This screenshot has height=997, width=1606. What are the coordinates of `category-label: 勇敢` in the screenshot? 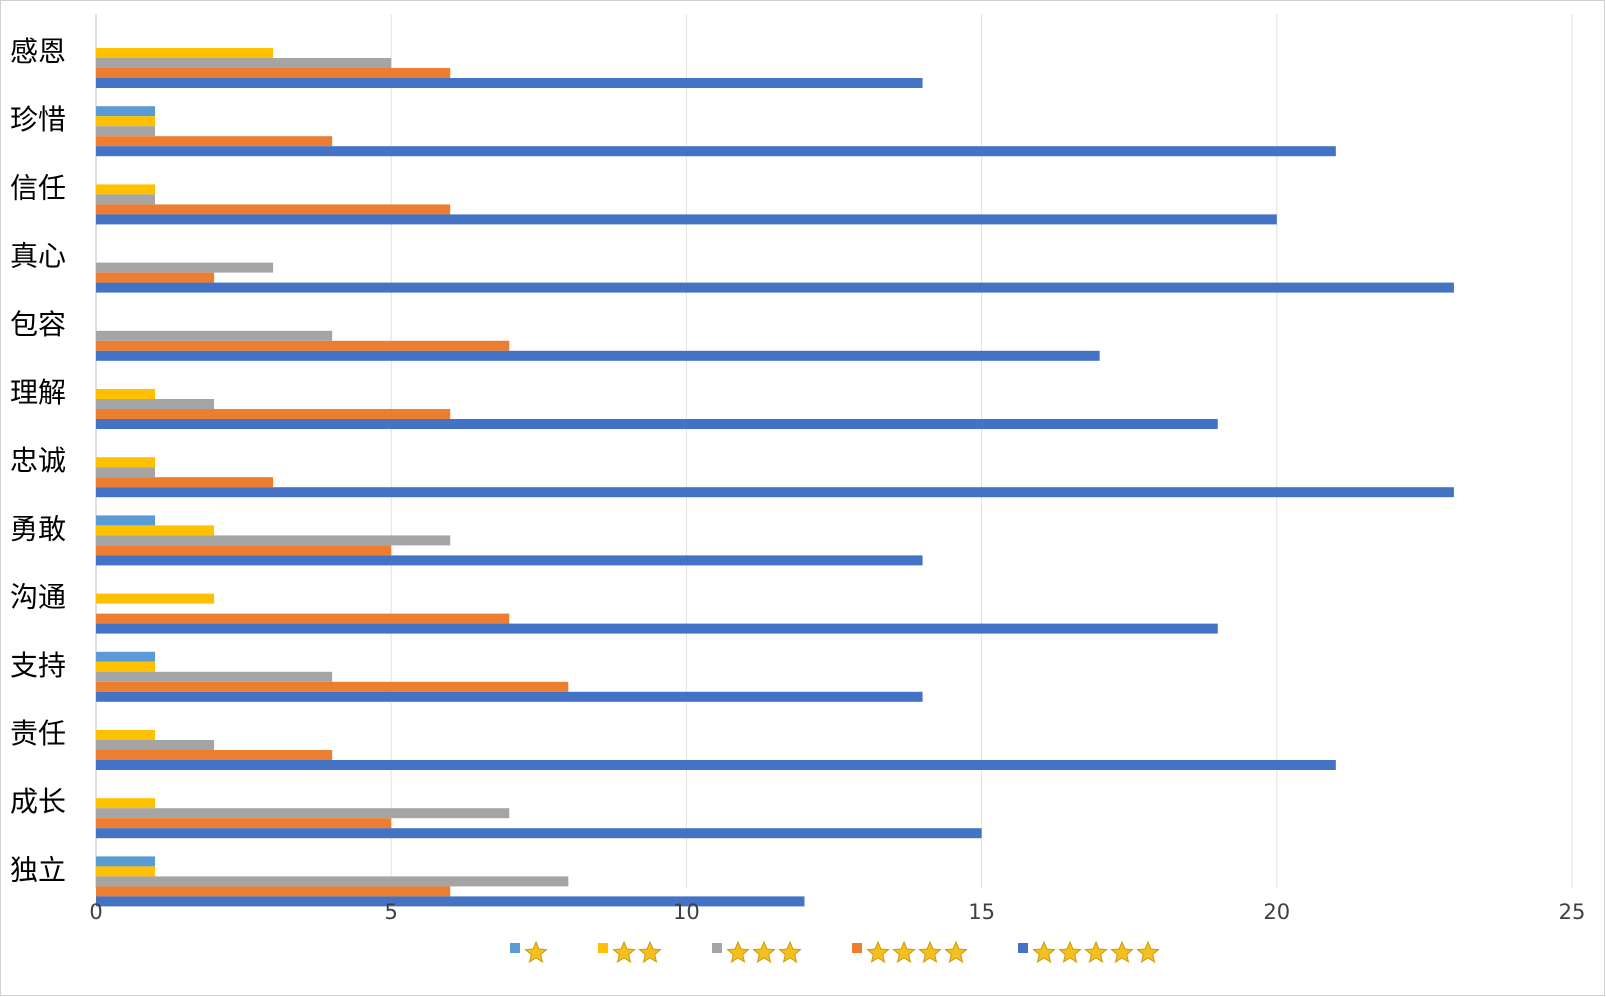 It's located at (38, 528).